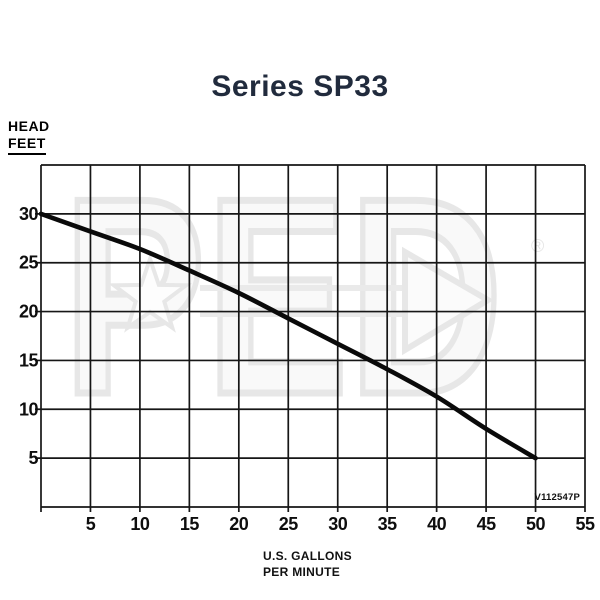 This screenshot has height=600, width=600. What do you see at coordinates (307, 564) in the screenshot?
I see `x-axis-title: U.S. GALLONS PER MINUTE` at bounding box center [307, 564].